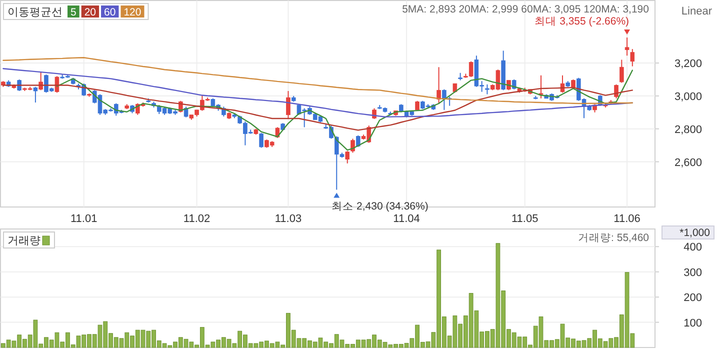 This screenshot has height=349, width=720. Describe the element at coordinates (24, 241) in the screenshot. I see `legend-label: 거래량` at that location.